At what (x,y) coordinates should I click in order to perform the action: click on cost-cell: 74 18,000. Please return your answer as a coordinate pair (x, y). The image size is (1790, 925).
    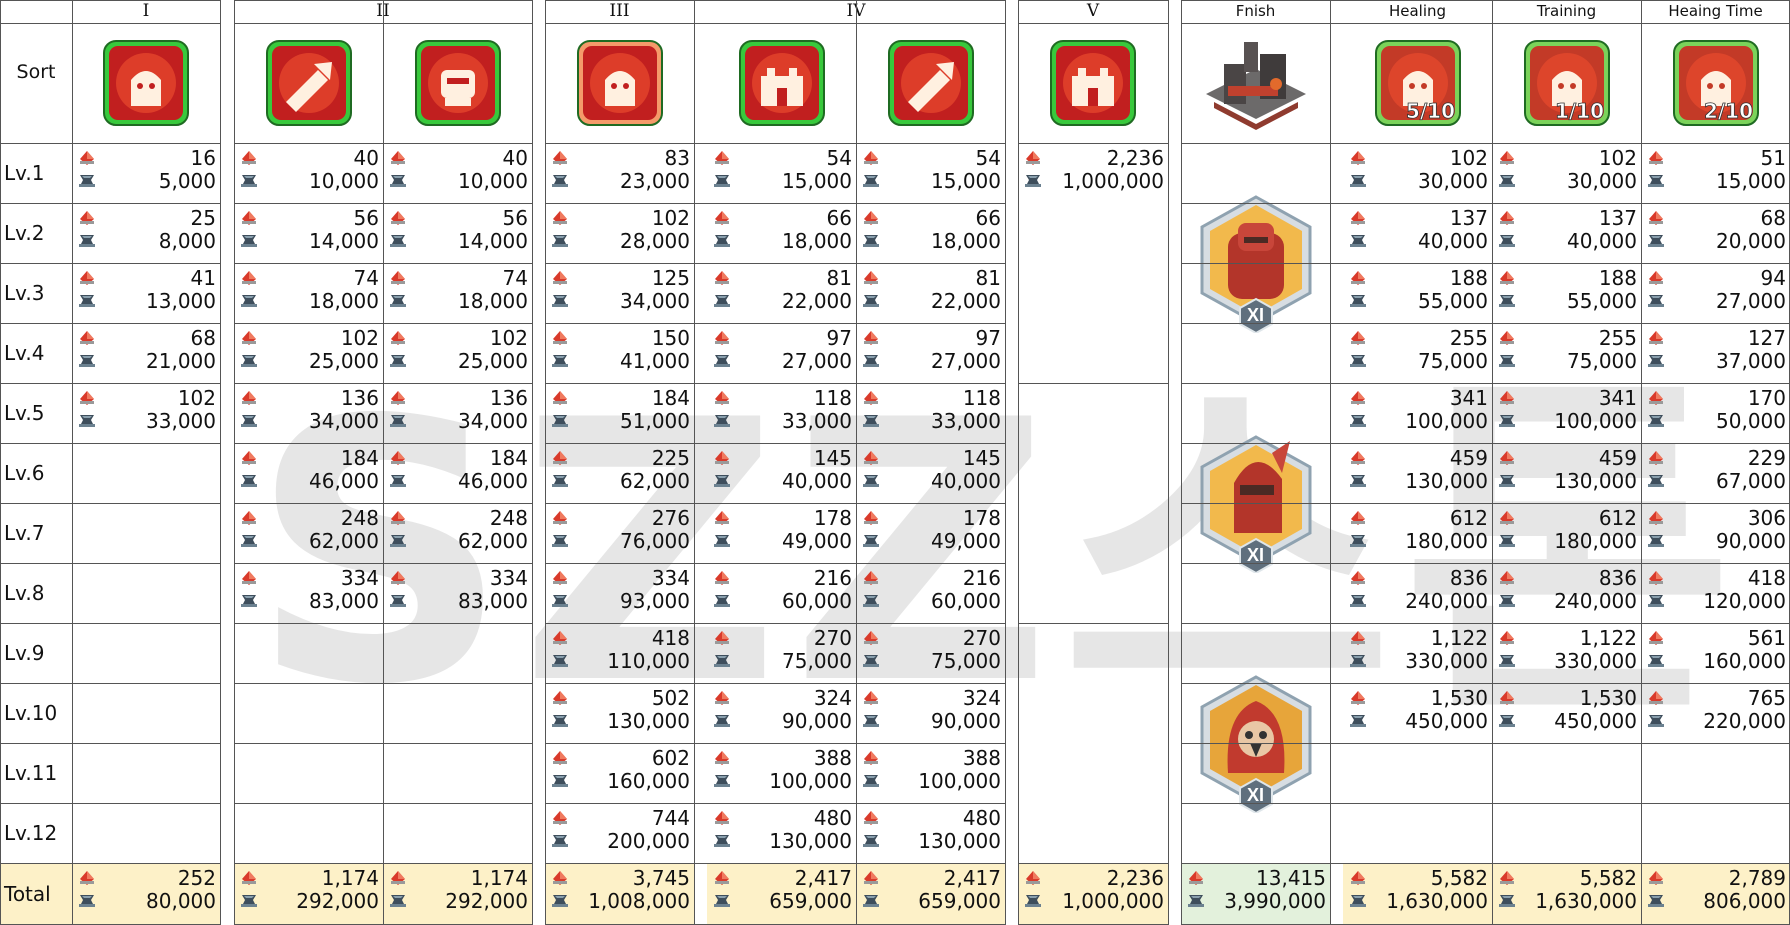
    Looking at the image, I should click on (308, 293).